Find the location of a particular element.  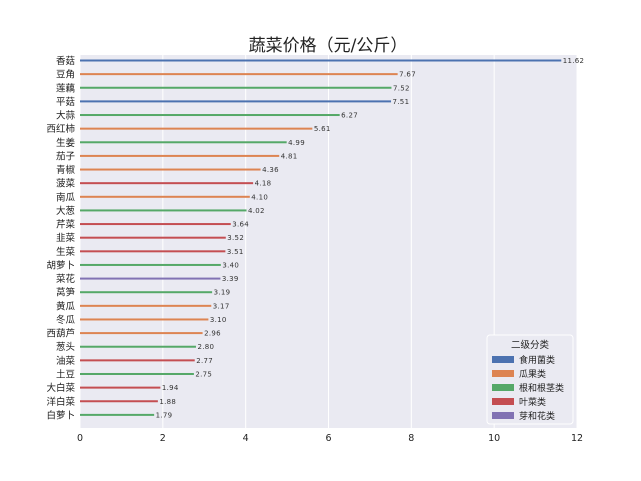

x-tick-label: 2 is located at coordinates (163, 438).